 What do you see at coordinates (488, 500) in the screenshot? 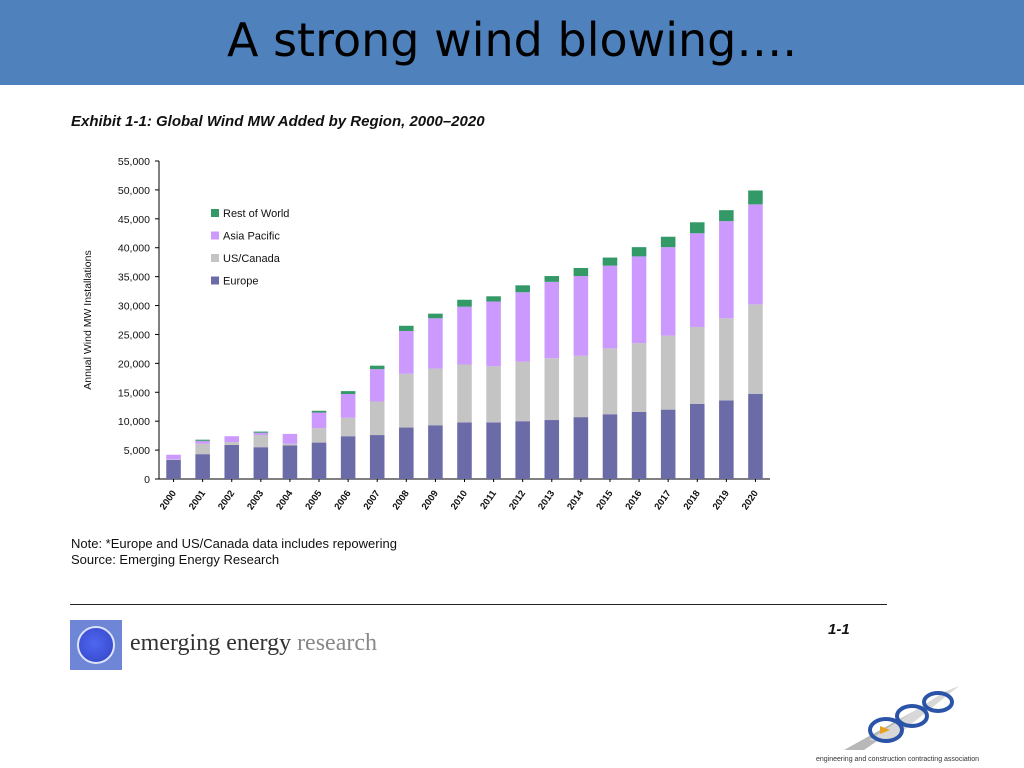
I see `x-tick-label: 2011` at bounding box center [488, 500].